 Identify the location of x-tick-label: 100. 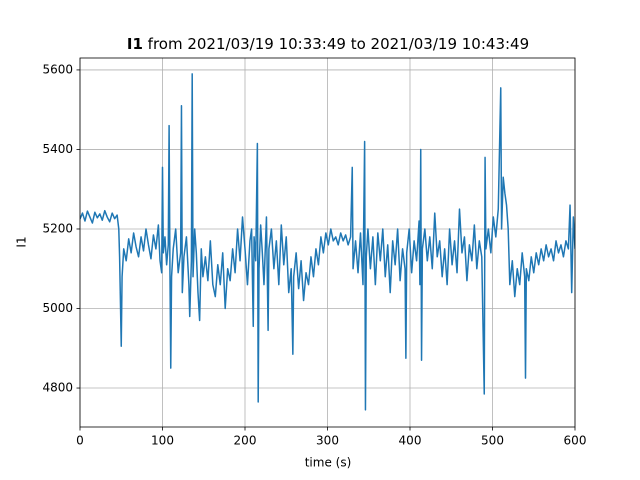
(162, 441).